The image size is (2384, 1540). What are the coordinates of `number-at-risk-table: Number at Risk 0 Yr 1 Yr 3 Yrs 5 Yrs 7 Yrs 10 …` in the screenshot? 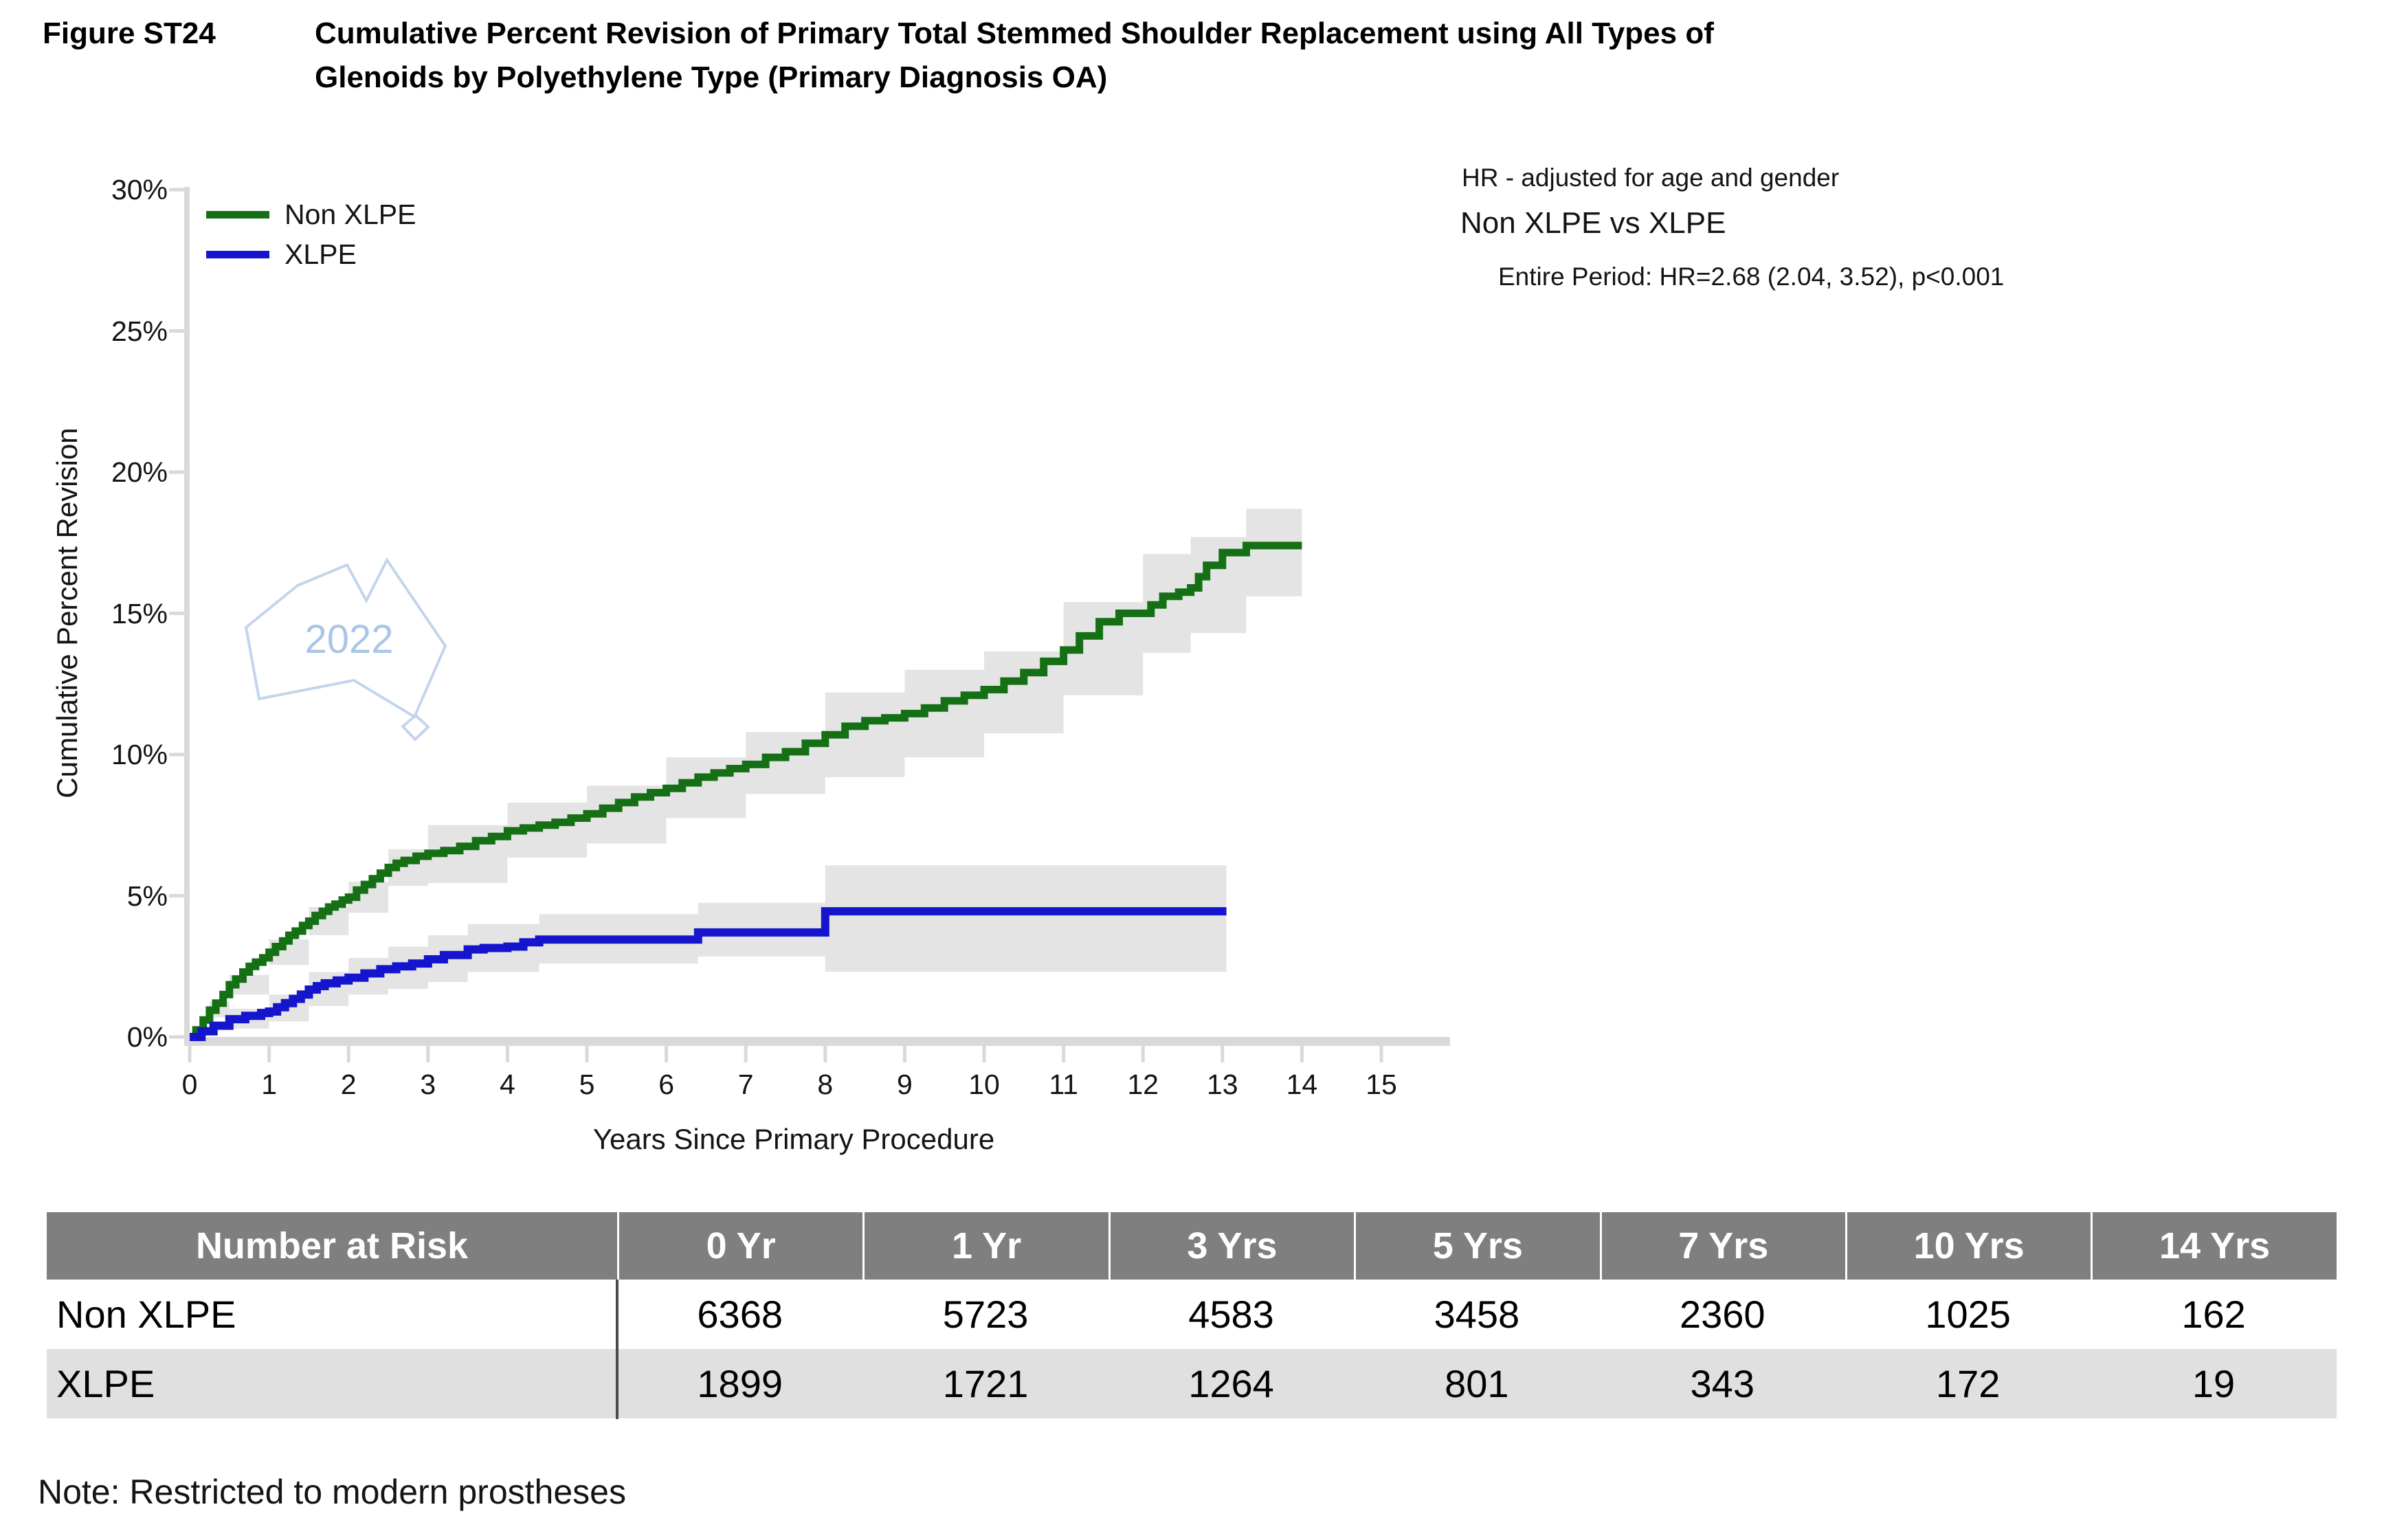 It's located at (1192, 1315).